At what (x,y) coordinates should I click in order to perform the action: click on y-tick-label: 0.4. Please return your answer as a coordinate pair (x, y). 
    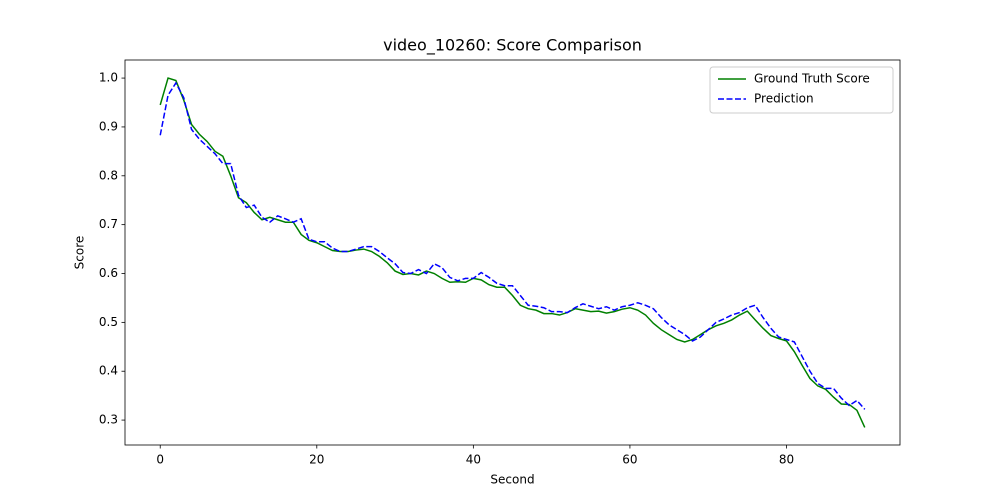
    Looking at the image, I should click on (108, 371).